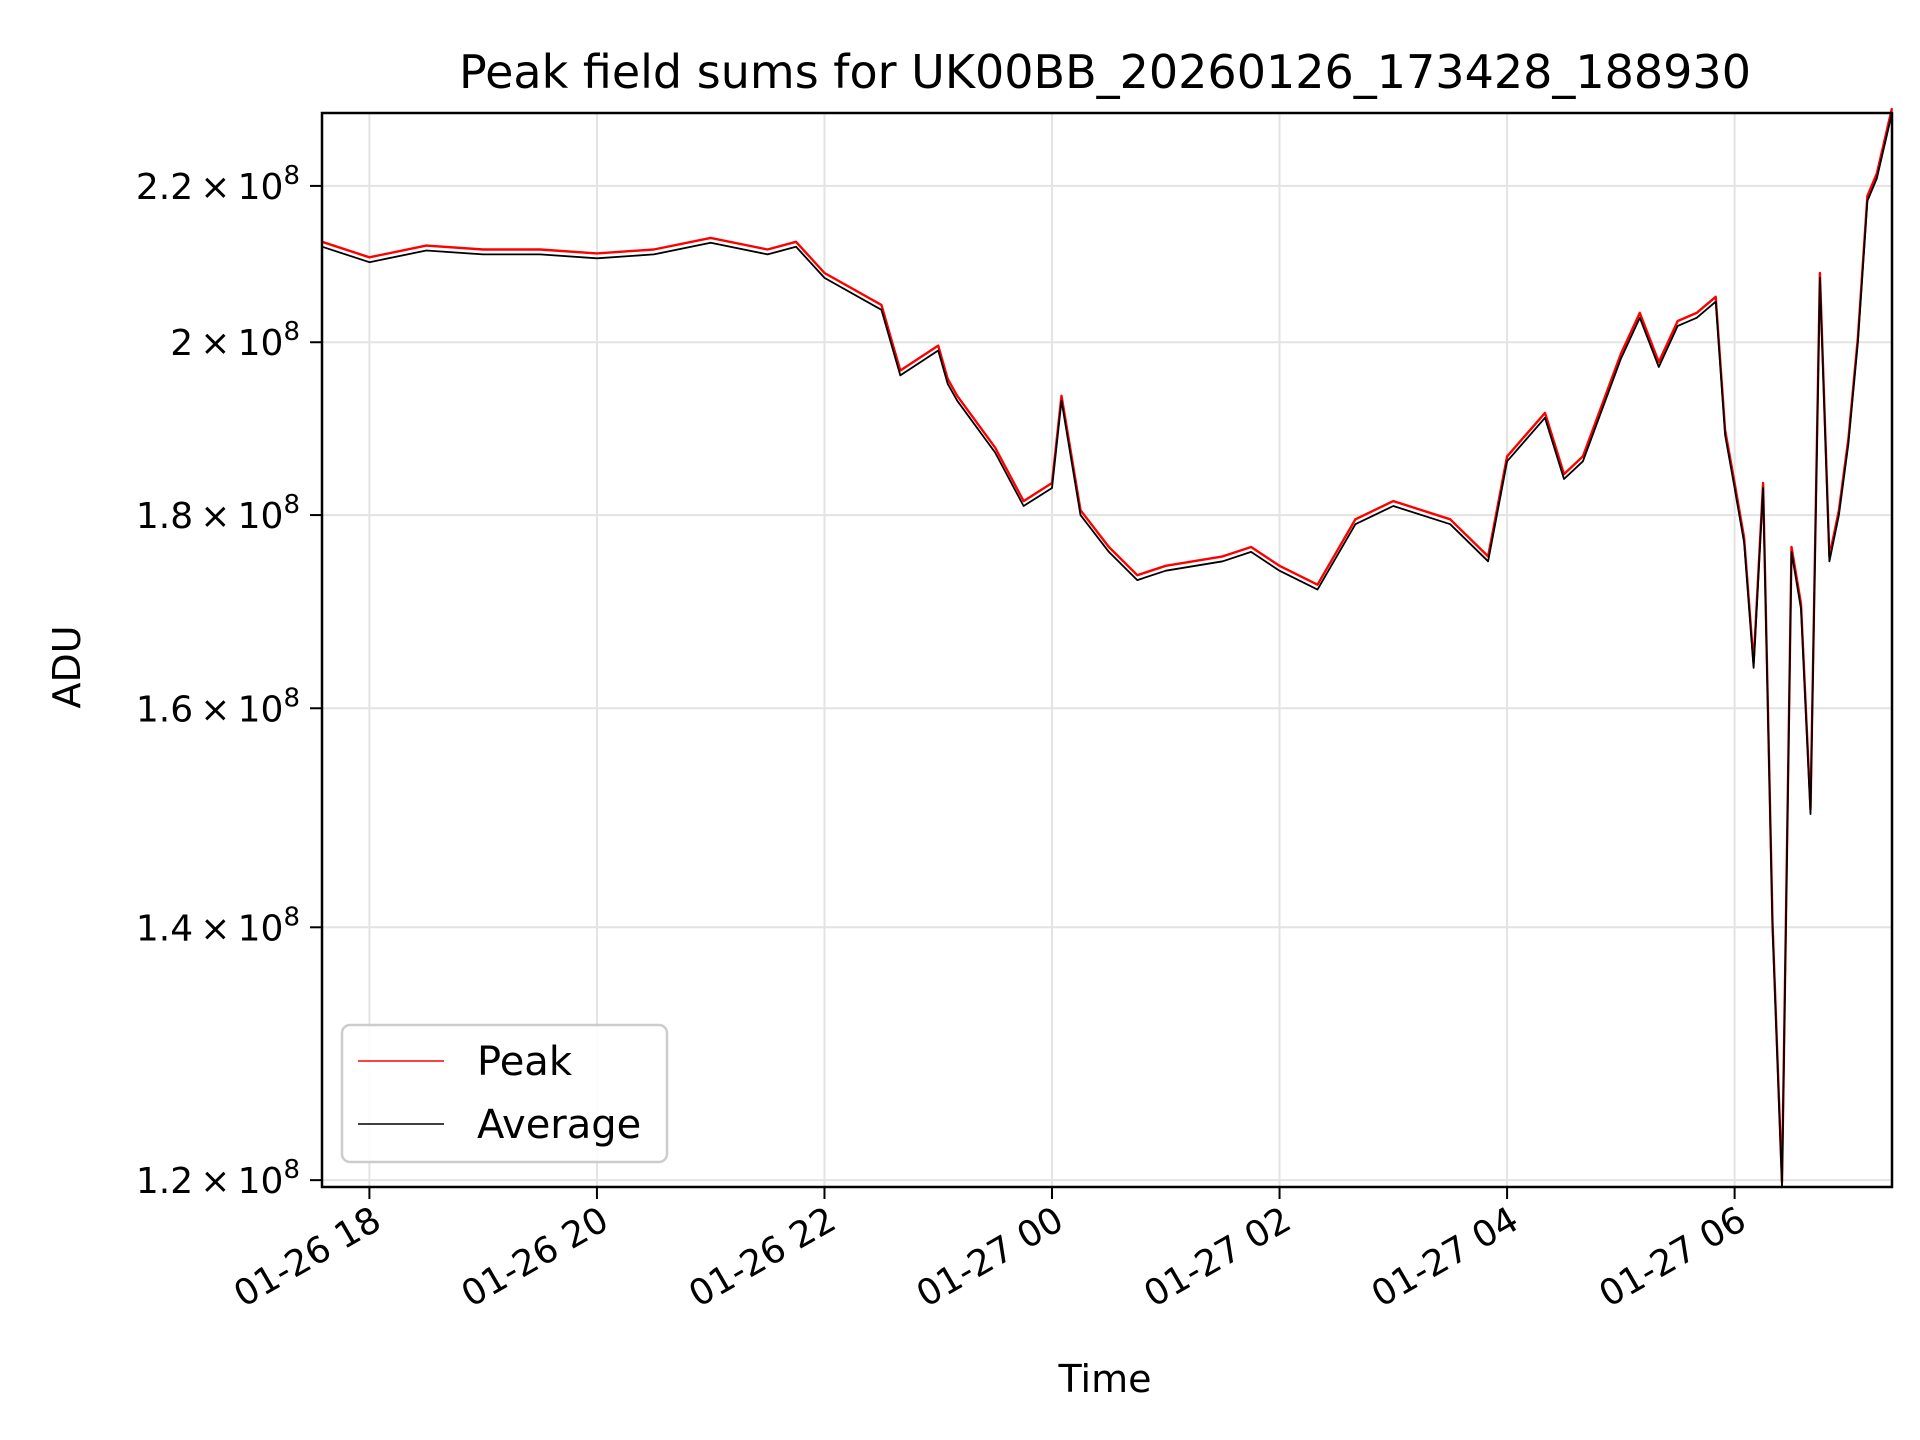 The height and width of the screenshot is (1440, 1920). Describe the element at coordinates (559, 1125) in the screenshot. I see `legend-label-average: Average` at that location.